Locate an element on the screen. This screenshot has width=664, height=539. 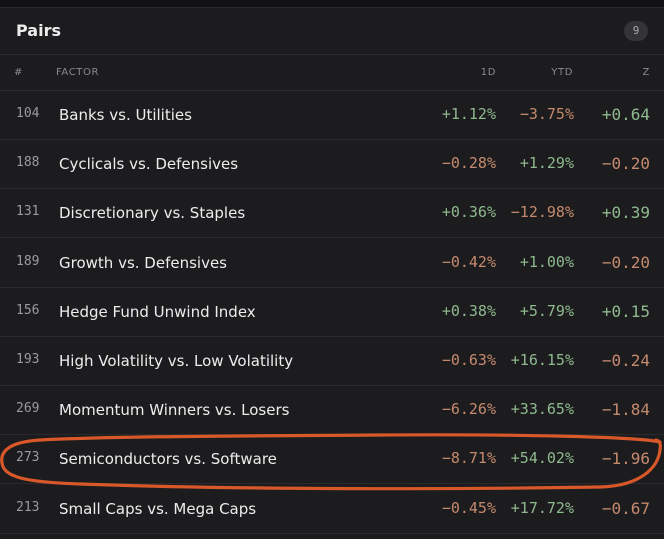
value-1d: +0.36% is located at coordinates (468, 212).